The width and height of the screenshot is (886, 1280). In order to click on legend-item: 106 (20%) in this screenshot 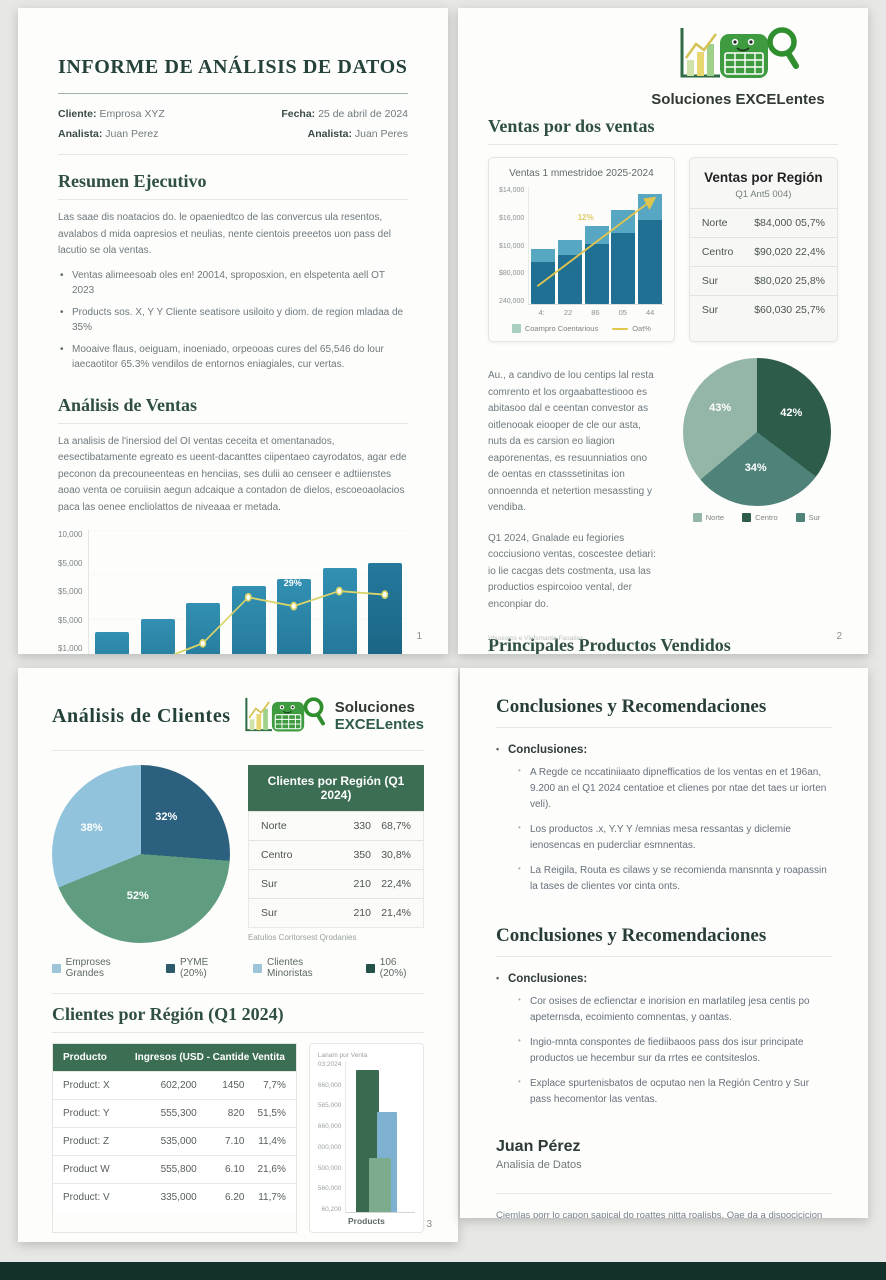, I will do `click(395, 968)`.